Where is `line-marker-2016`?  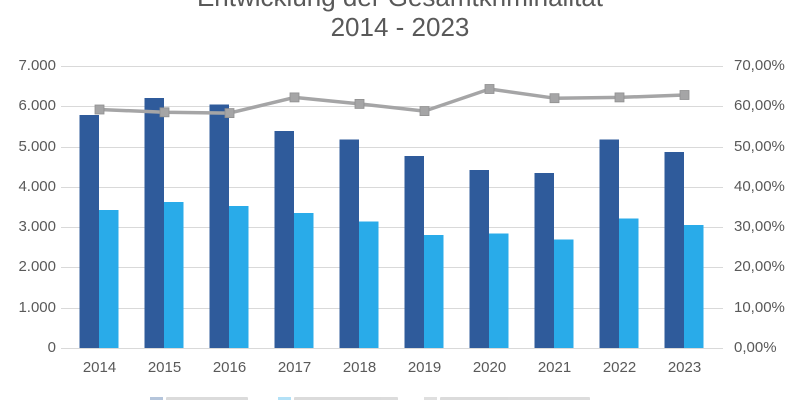 line-marker-2016 is located at coordinates (229, 113).